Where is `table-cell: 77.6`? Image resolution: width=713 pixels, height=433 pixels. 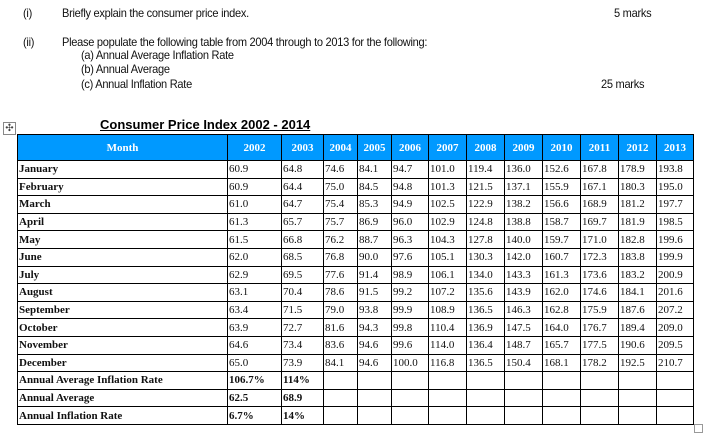
table-cell: 77.6 is located at coordinates (340, 275).